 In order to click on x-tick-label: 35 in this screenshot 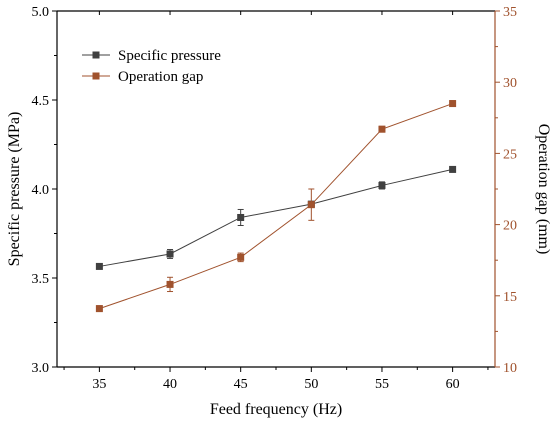, I will do `click(99, 384)`.